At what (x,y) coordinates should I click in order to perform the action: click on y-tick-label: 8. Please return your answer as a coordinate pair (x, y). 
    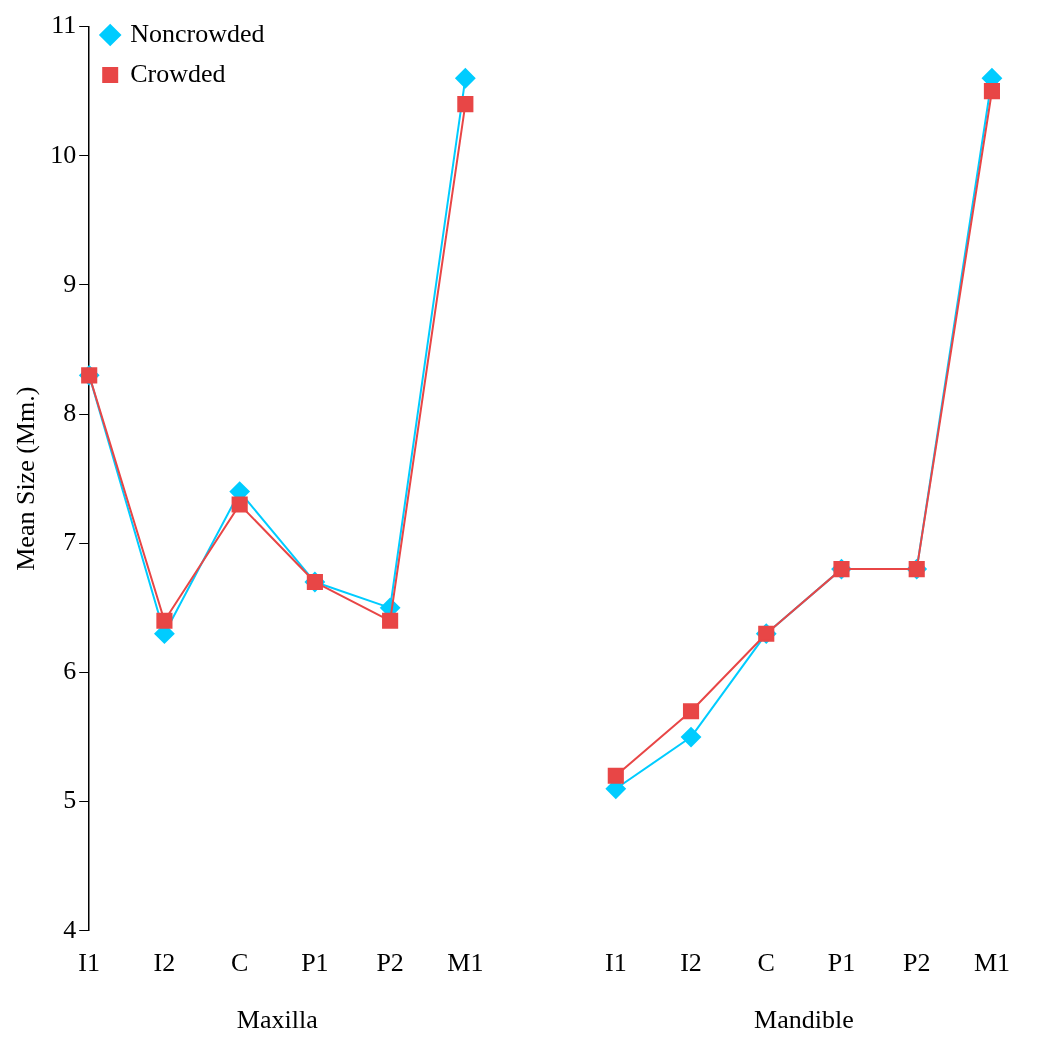
    Looking at the image, I should click on (70, 412).